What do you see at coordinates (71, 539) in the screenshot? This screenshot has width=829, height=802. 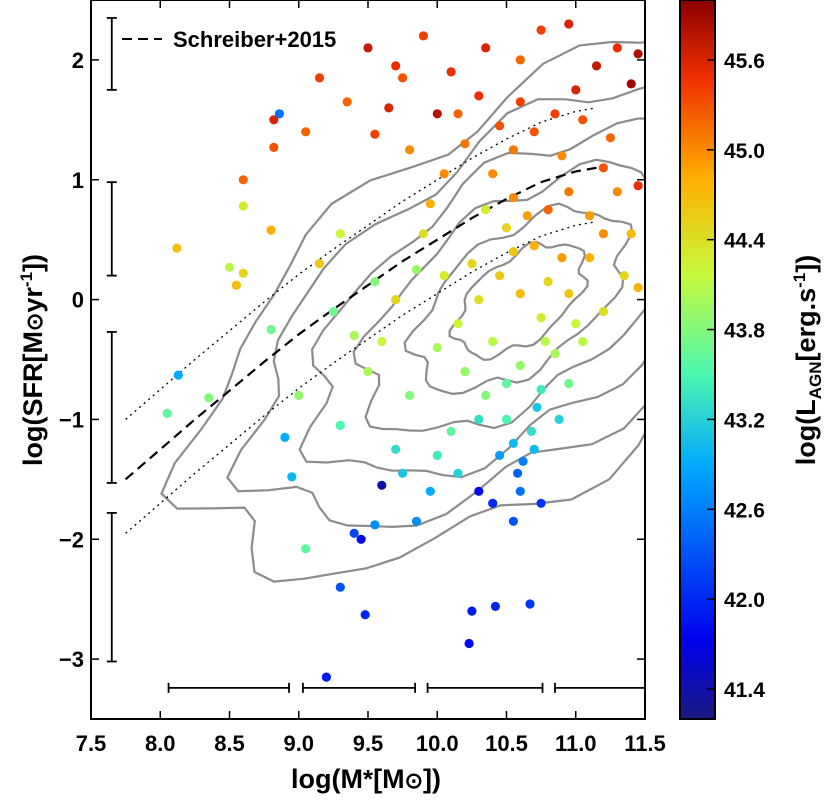 I see `y-tick-label: −2` at bounding box center [71, 539].